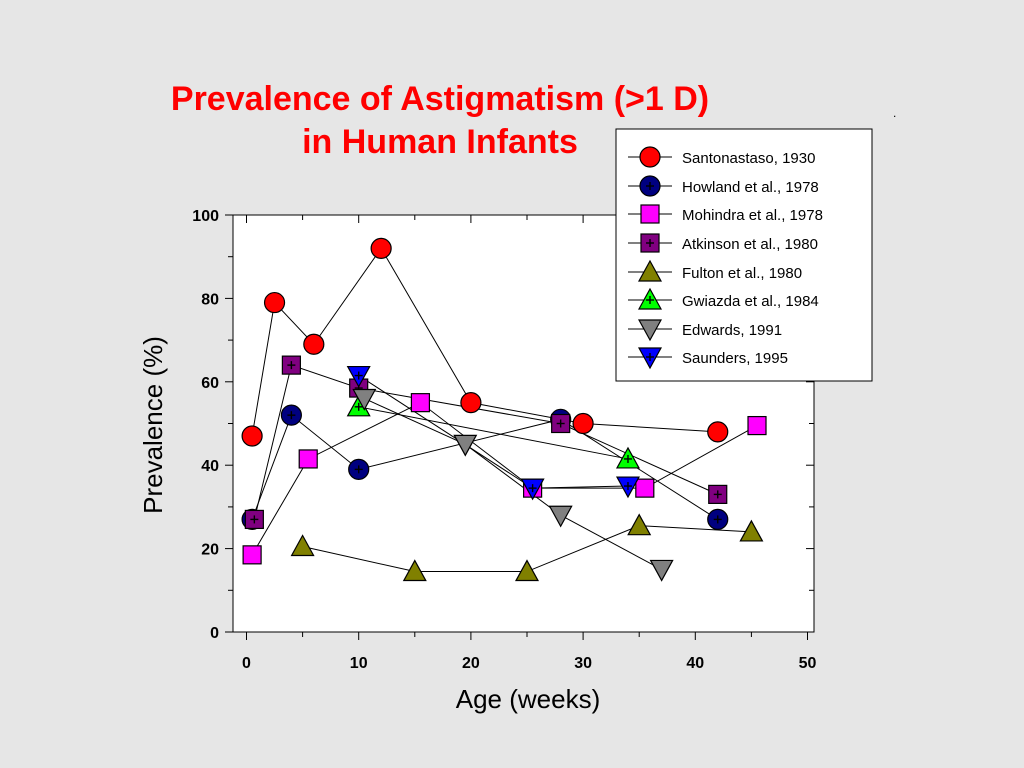 This screenshot has width=1024, height=768. I want to click on legend-box, so click(744, 255).